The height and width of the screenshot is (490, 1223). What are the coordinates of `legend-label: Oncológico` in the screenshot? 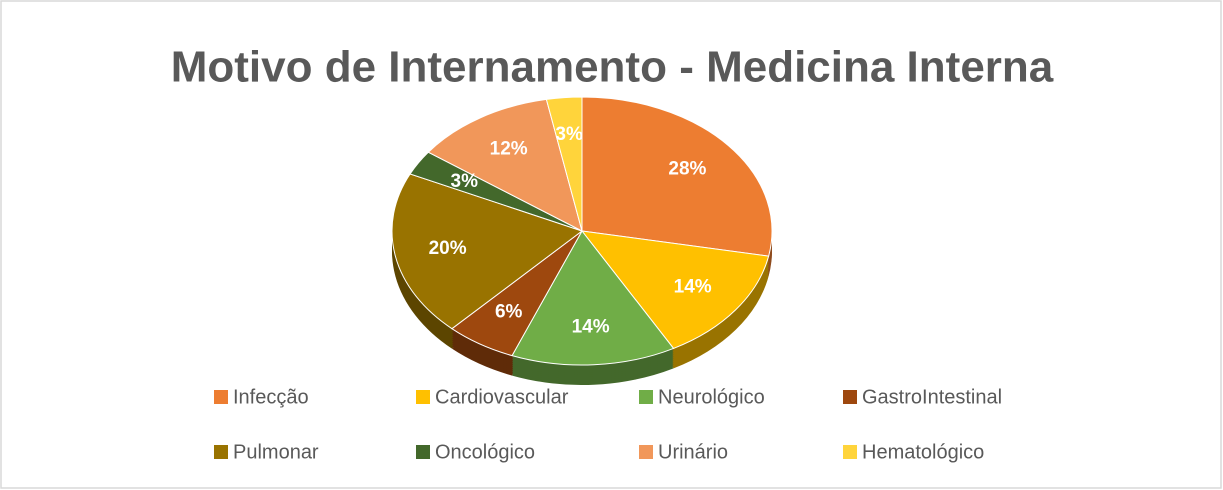 It's located at (485, 452).